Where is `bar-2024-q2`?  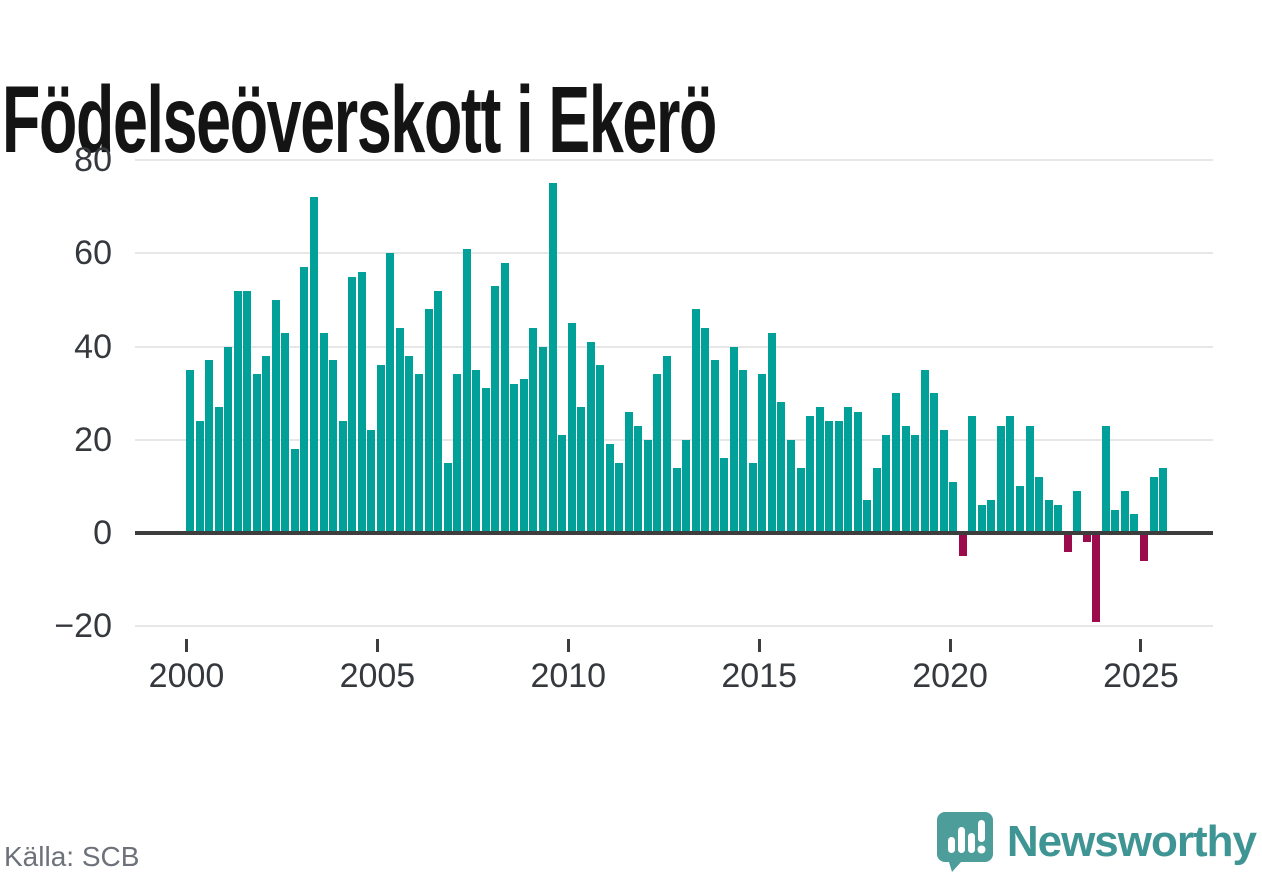
bar-2024-q2 is located at coordinates (1115, 521).